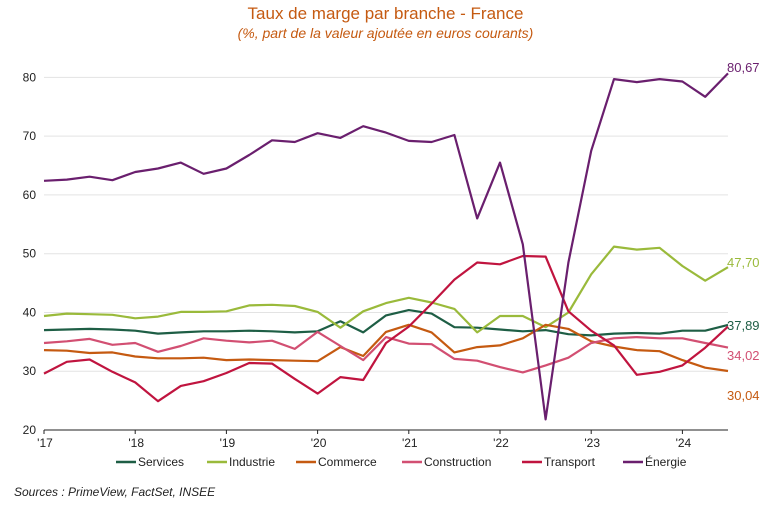 The width and height of the screenshot is (771, 505). What do you see at coordinates (30, 136) in the screenshot?
I see `y-tick-label: 70` at bounding box center [30, 136].